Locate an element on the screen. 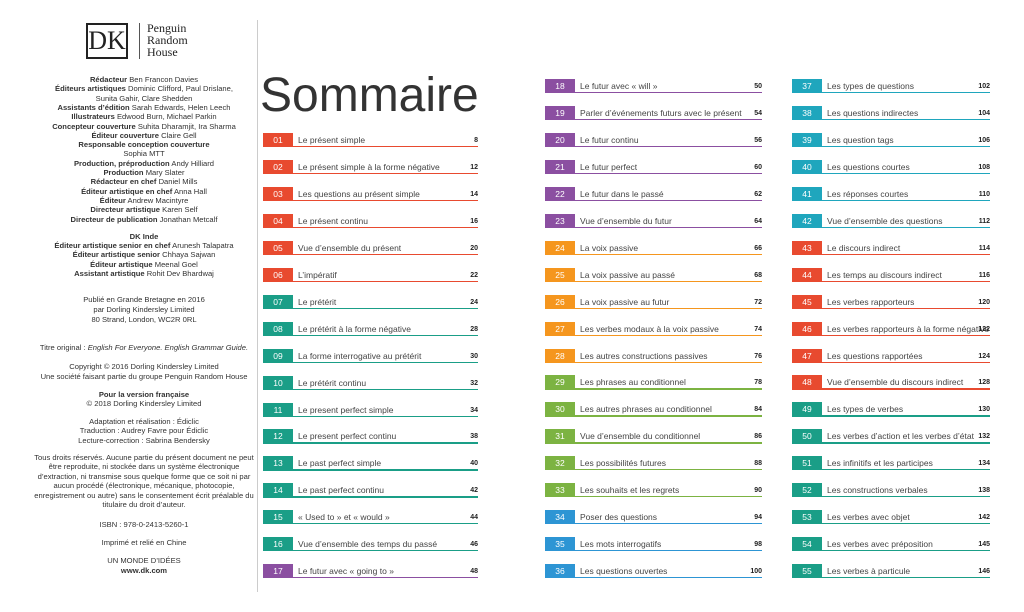 This screenshot has width=1024, height=612. credit-text: Claire Gell is located at coordinates (179, 135).